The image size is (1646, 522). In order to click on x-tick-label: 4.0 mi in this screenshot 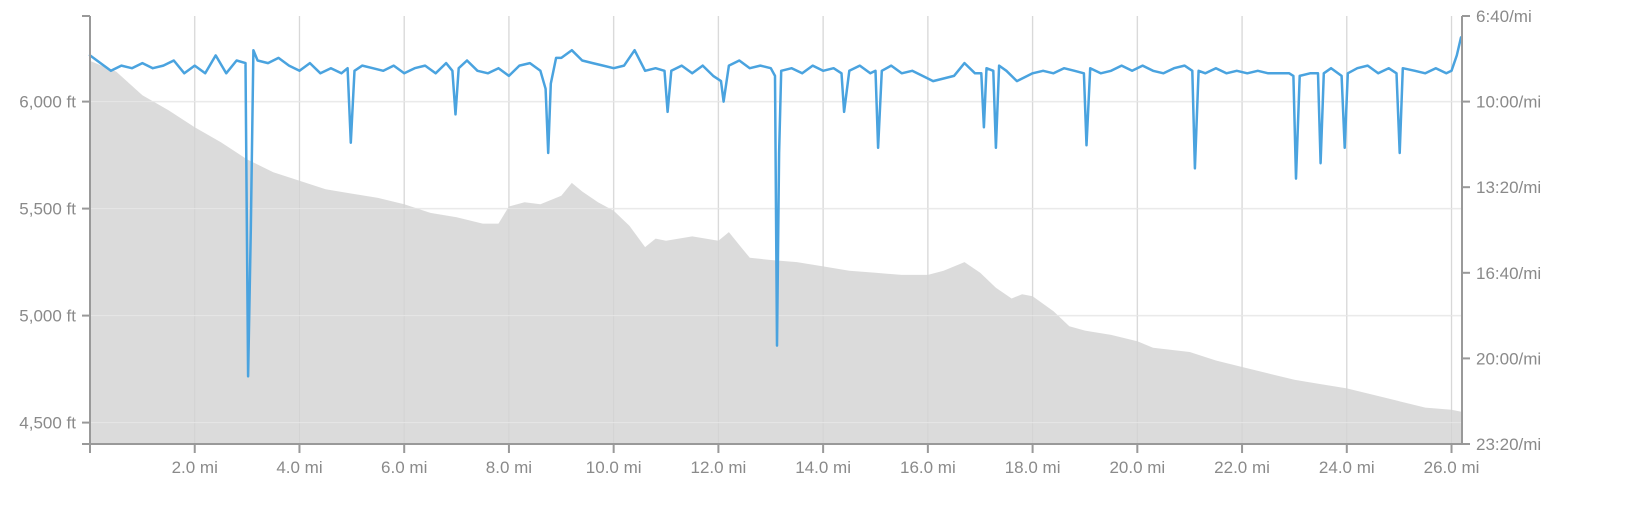, I will do `click(299, 467)`.